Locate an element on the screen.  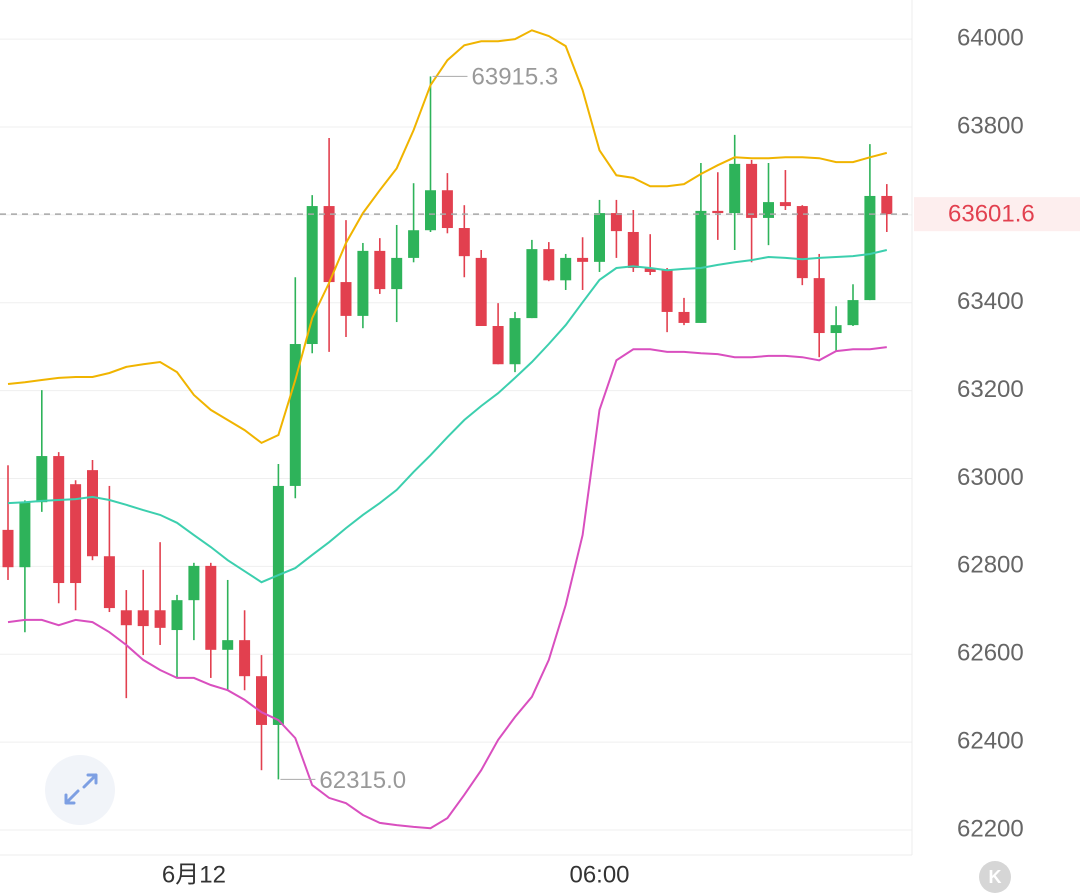
y-tick-label: 64000 is located at coordinates (990, 37).